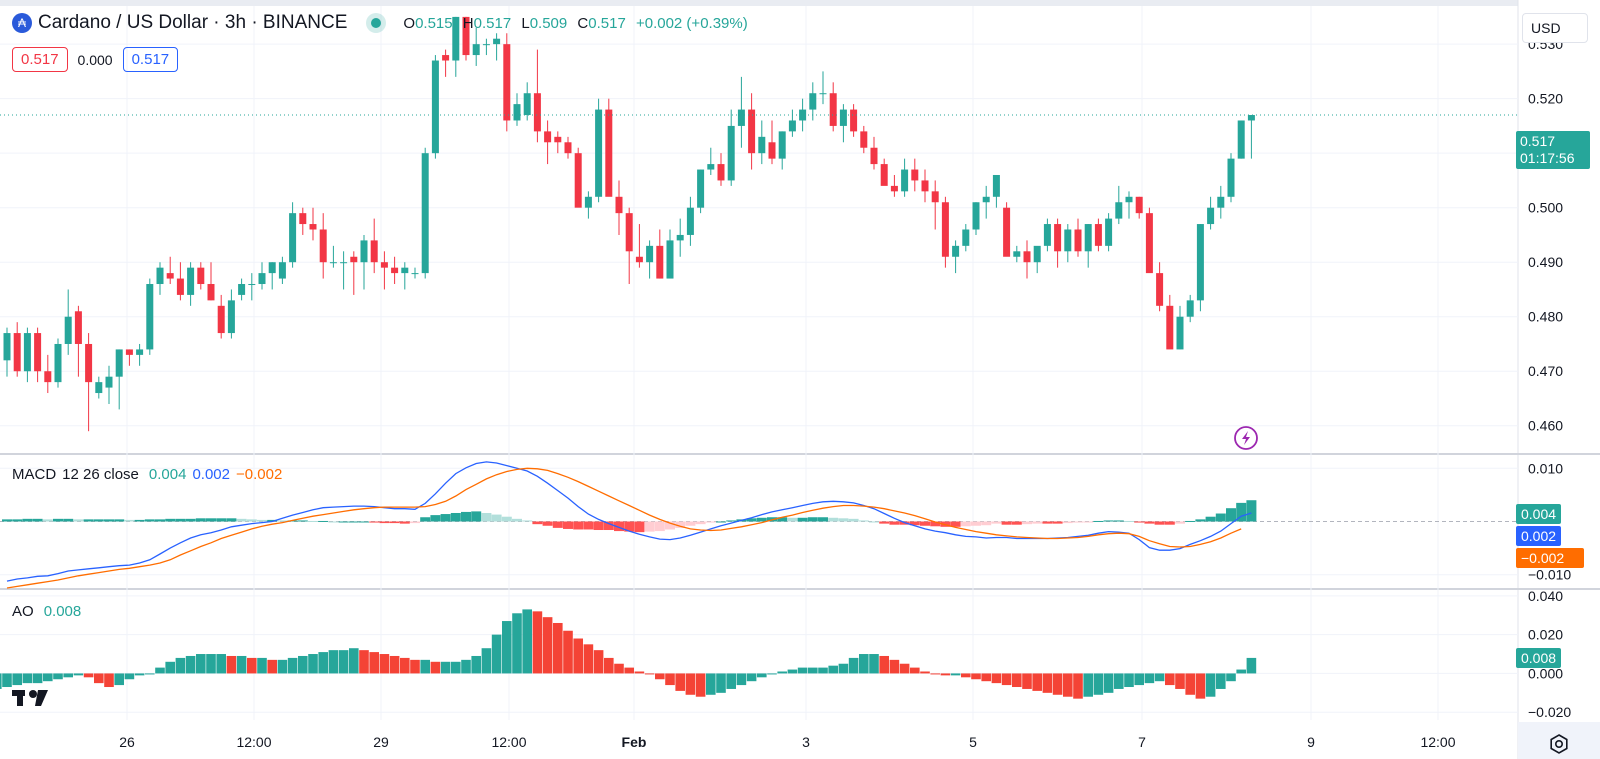  I want to click on settings-gear-icon, so click(1559, 744).